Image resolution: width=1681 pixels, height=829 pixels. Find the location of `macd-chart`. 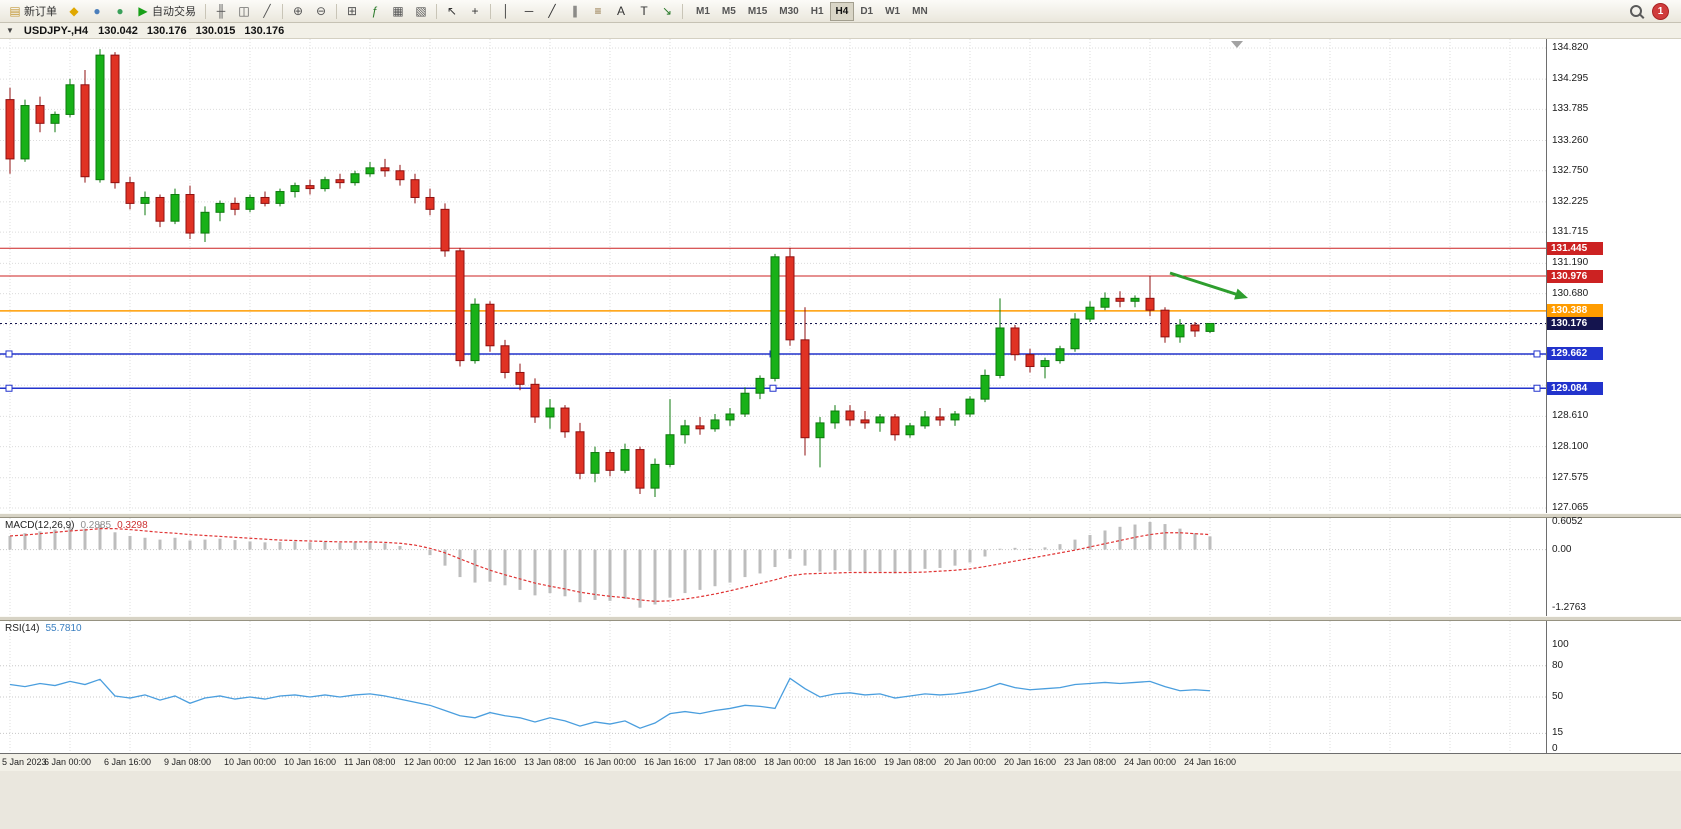

macd-chart is located at coordinates (773, 567).